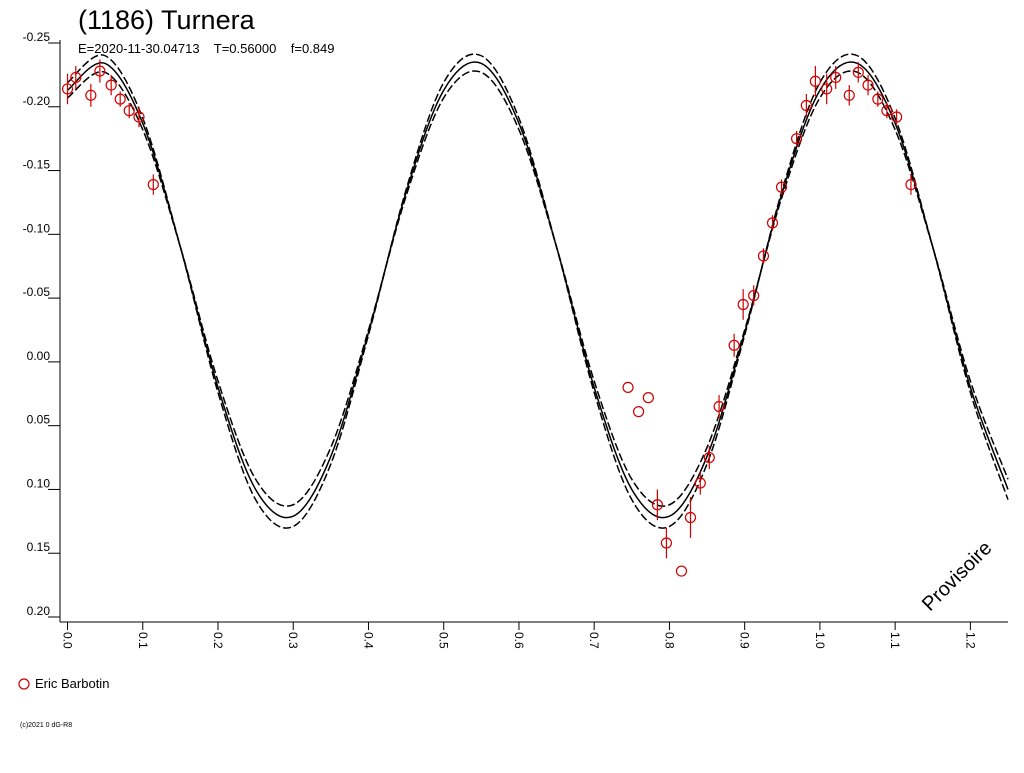 This screenshot has width=1024, height=773. Describe the element at coordinates (39, 611) in the screenshot. I see `y-tick-label: 0.20` at that location.